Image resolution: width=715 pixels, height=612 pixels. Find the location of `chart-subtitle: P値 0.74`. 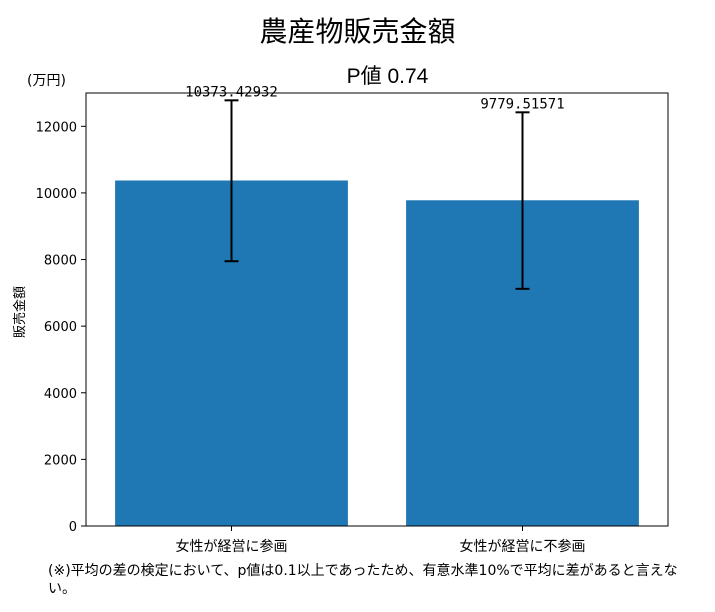

chart-subtitle: P値 0.74 is located at coordinates (387, 76).